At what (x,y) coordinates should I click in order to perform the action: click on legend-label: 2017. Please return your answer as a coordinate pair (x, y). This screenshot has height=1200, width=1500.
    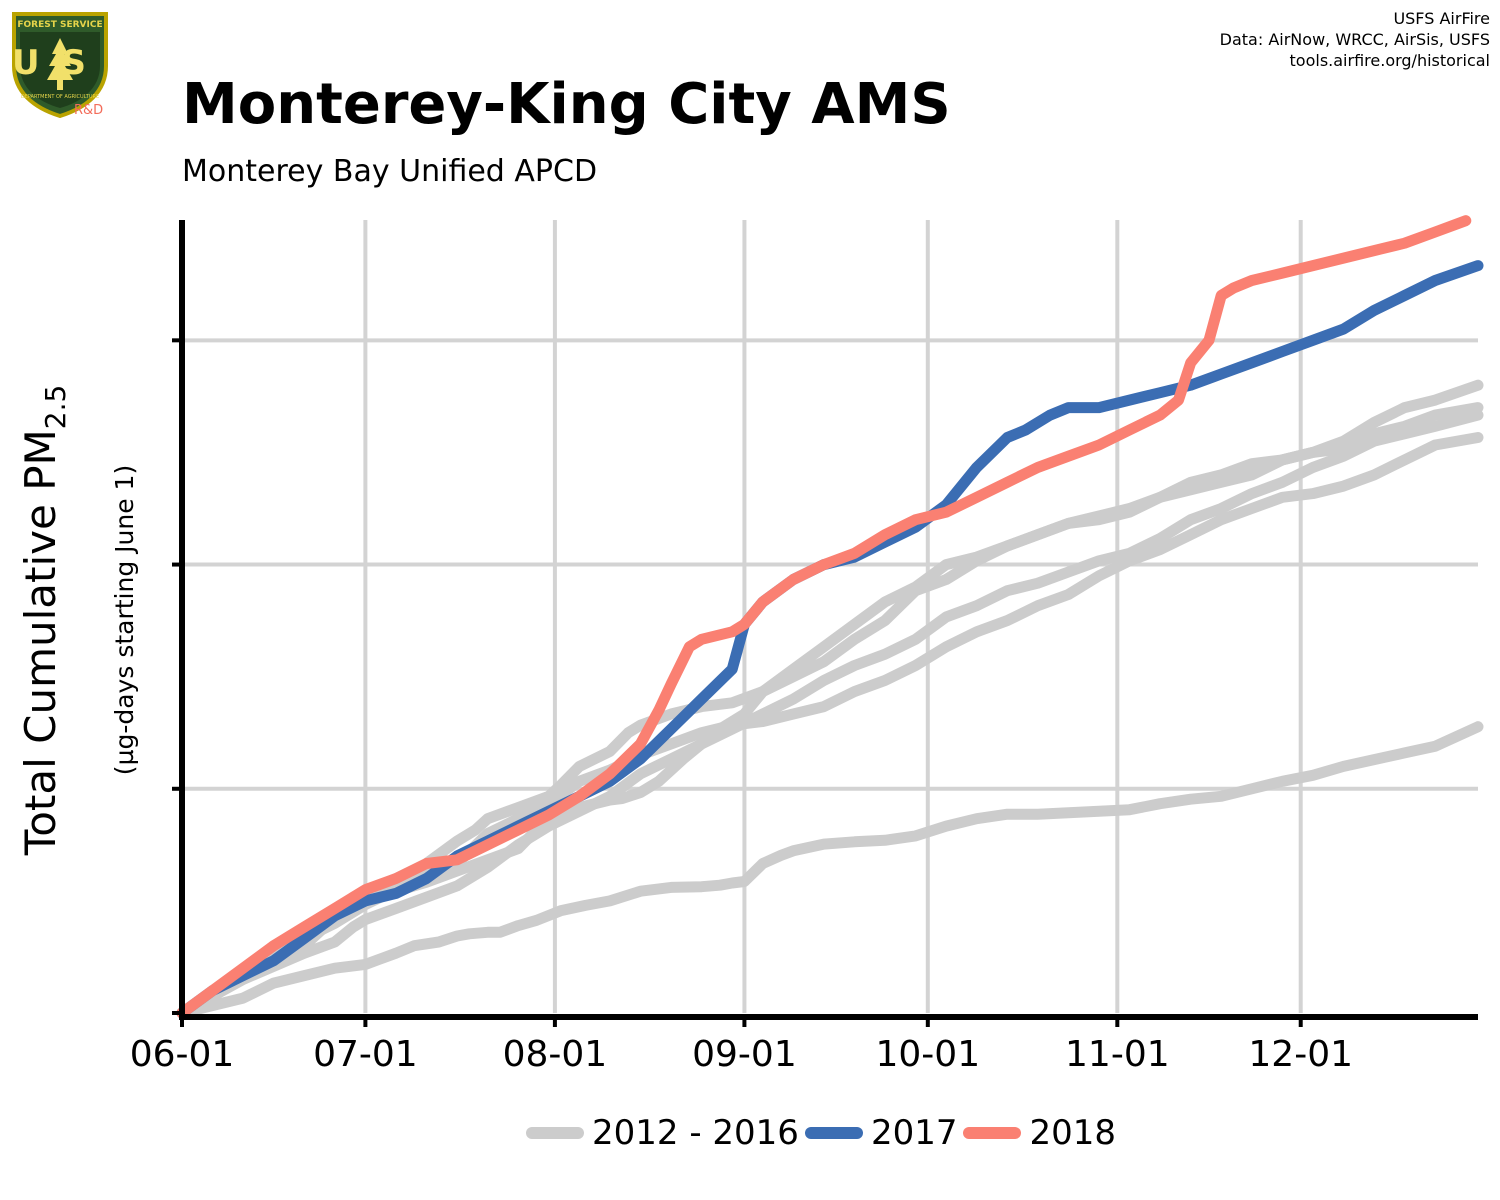
    Looking at the image, I should click on (914, 1133).